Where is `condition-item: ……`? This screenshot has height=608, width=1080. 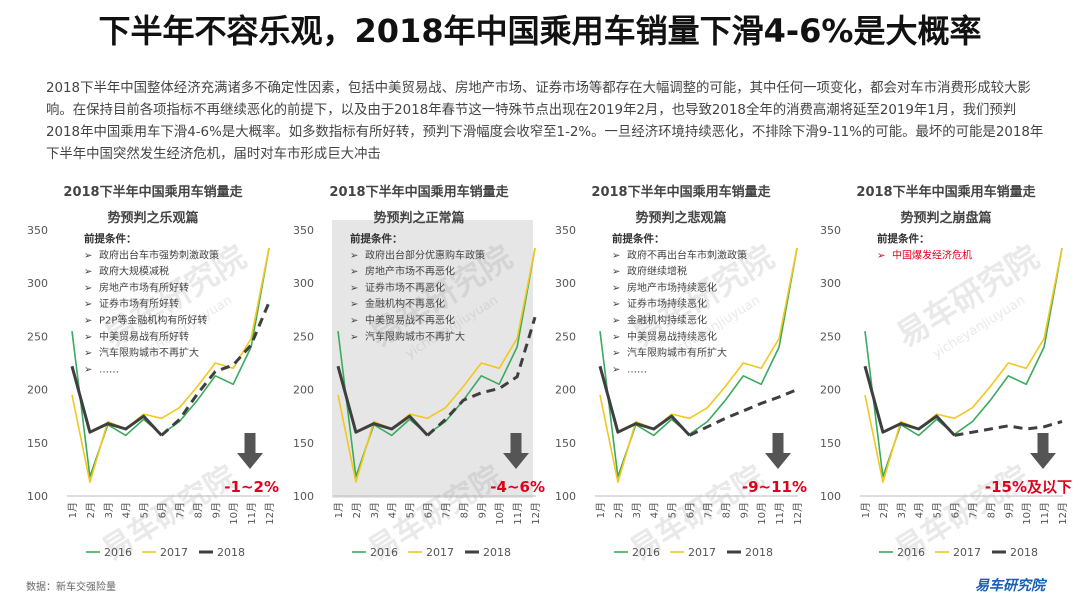
condition-item: …… is located at coordinates (109, 369).